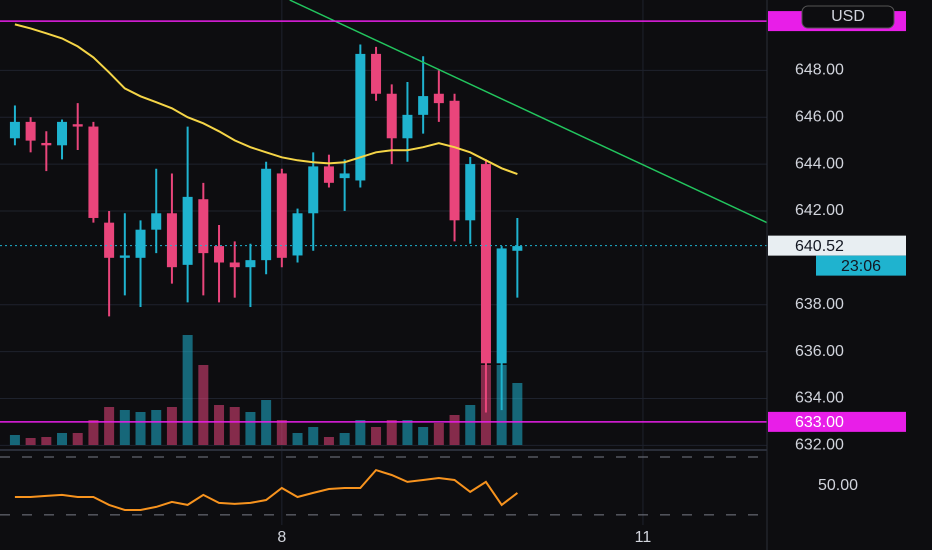 Image resolution: width=932 pixels, height=550 pixels. What do you see at coordinates (819, 445) in the screenshot?
I see `y-tick-label: 632.00` at bounding box center [819, 445].